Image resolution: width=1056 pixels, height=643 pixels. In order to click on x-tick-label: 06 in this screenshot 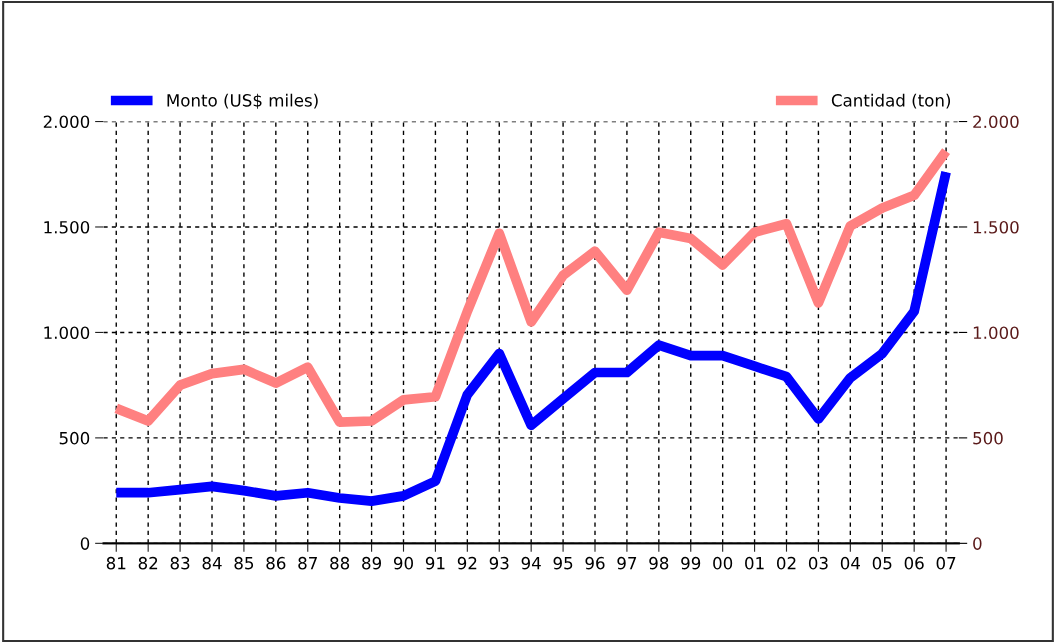, I will do `click(914, 563)`.